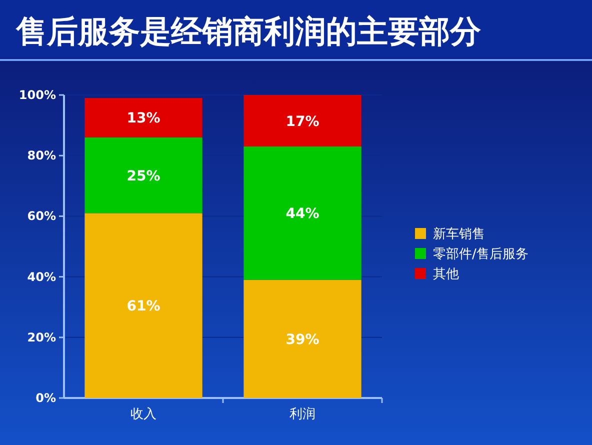  I want to click on legend-label: 其他, so click(446, 274).